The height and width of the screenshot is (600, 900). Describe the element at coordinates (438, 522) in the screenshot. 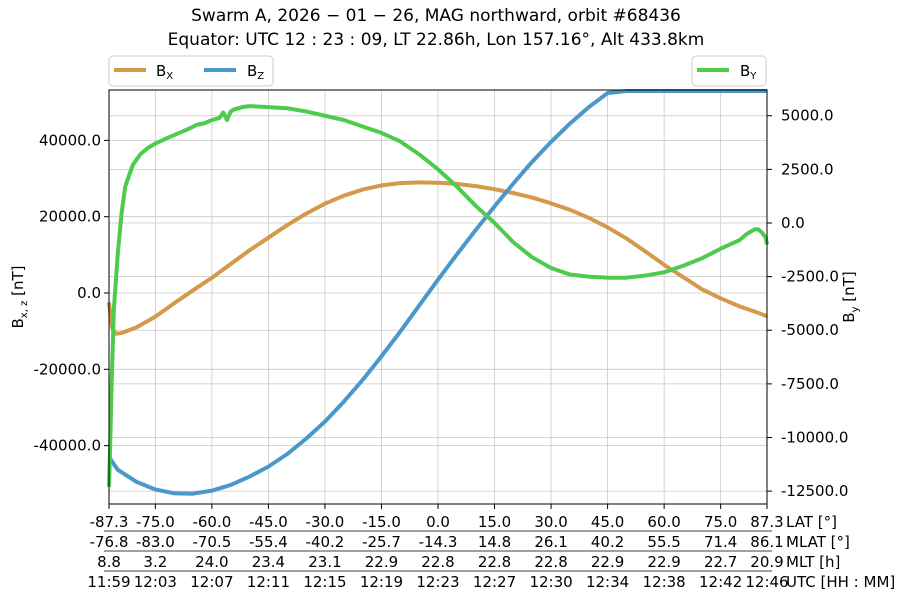

I see `x-row-0-tick-label: 0.0` at that location.